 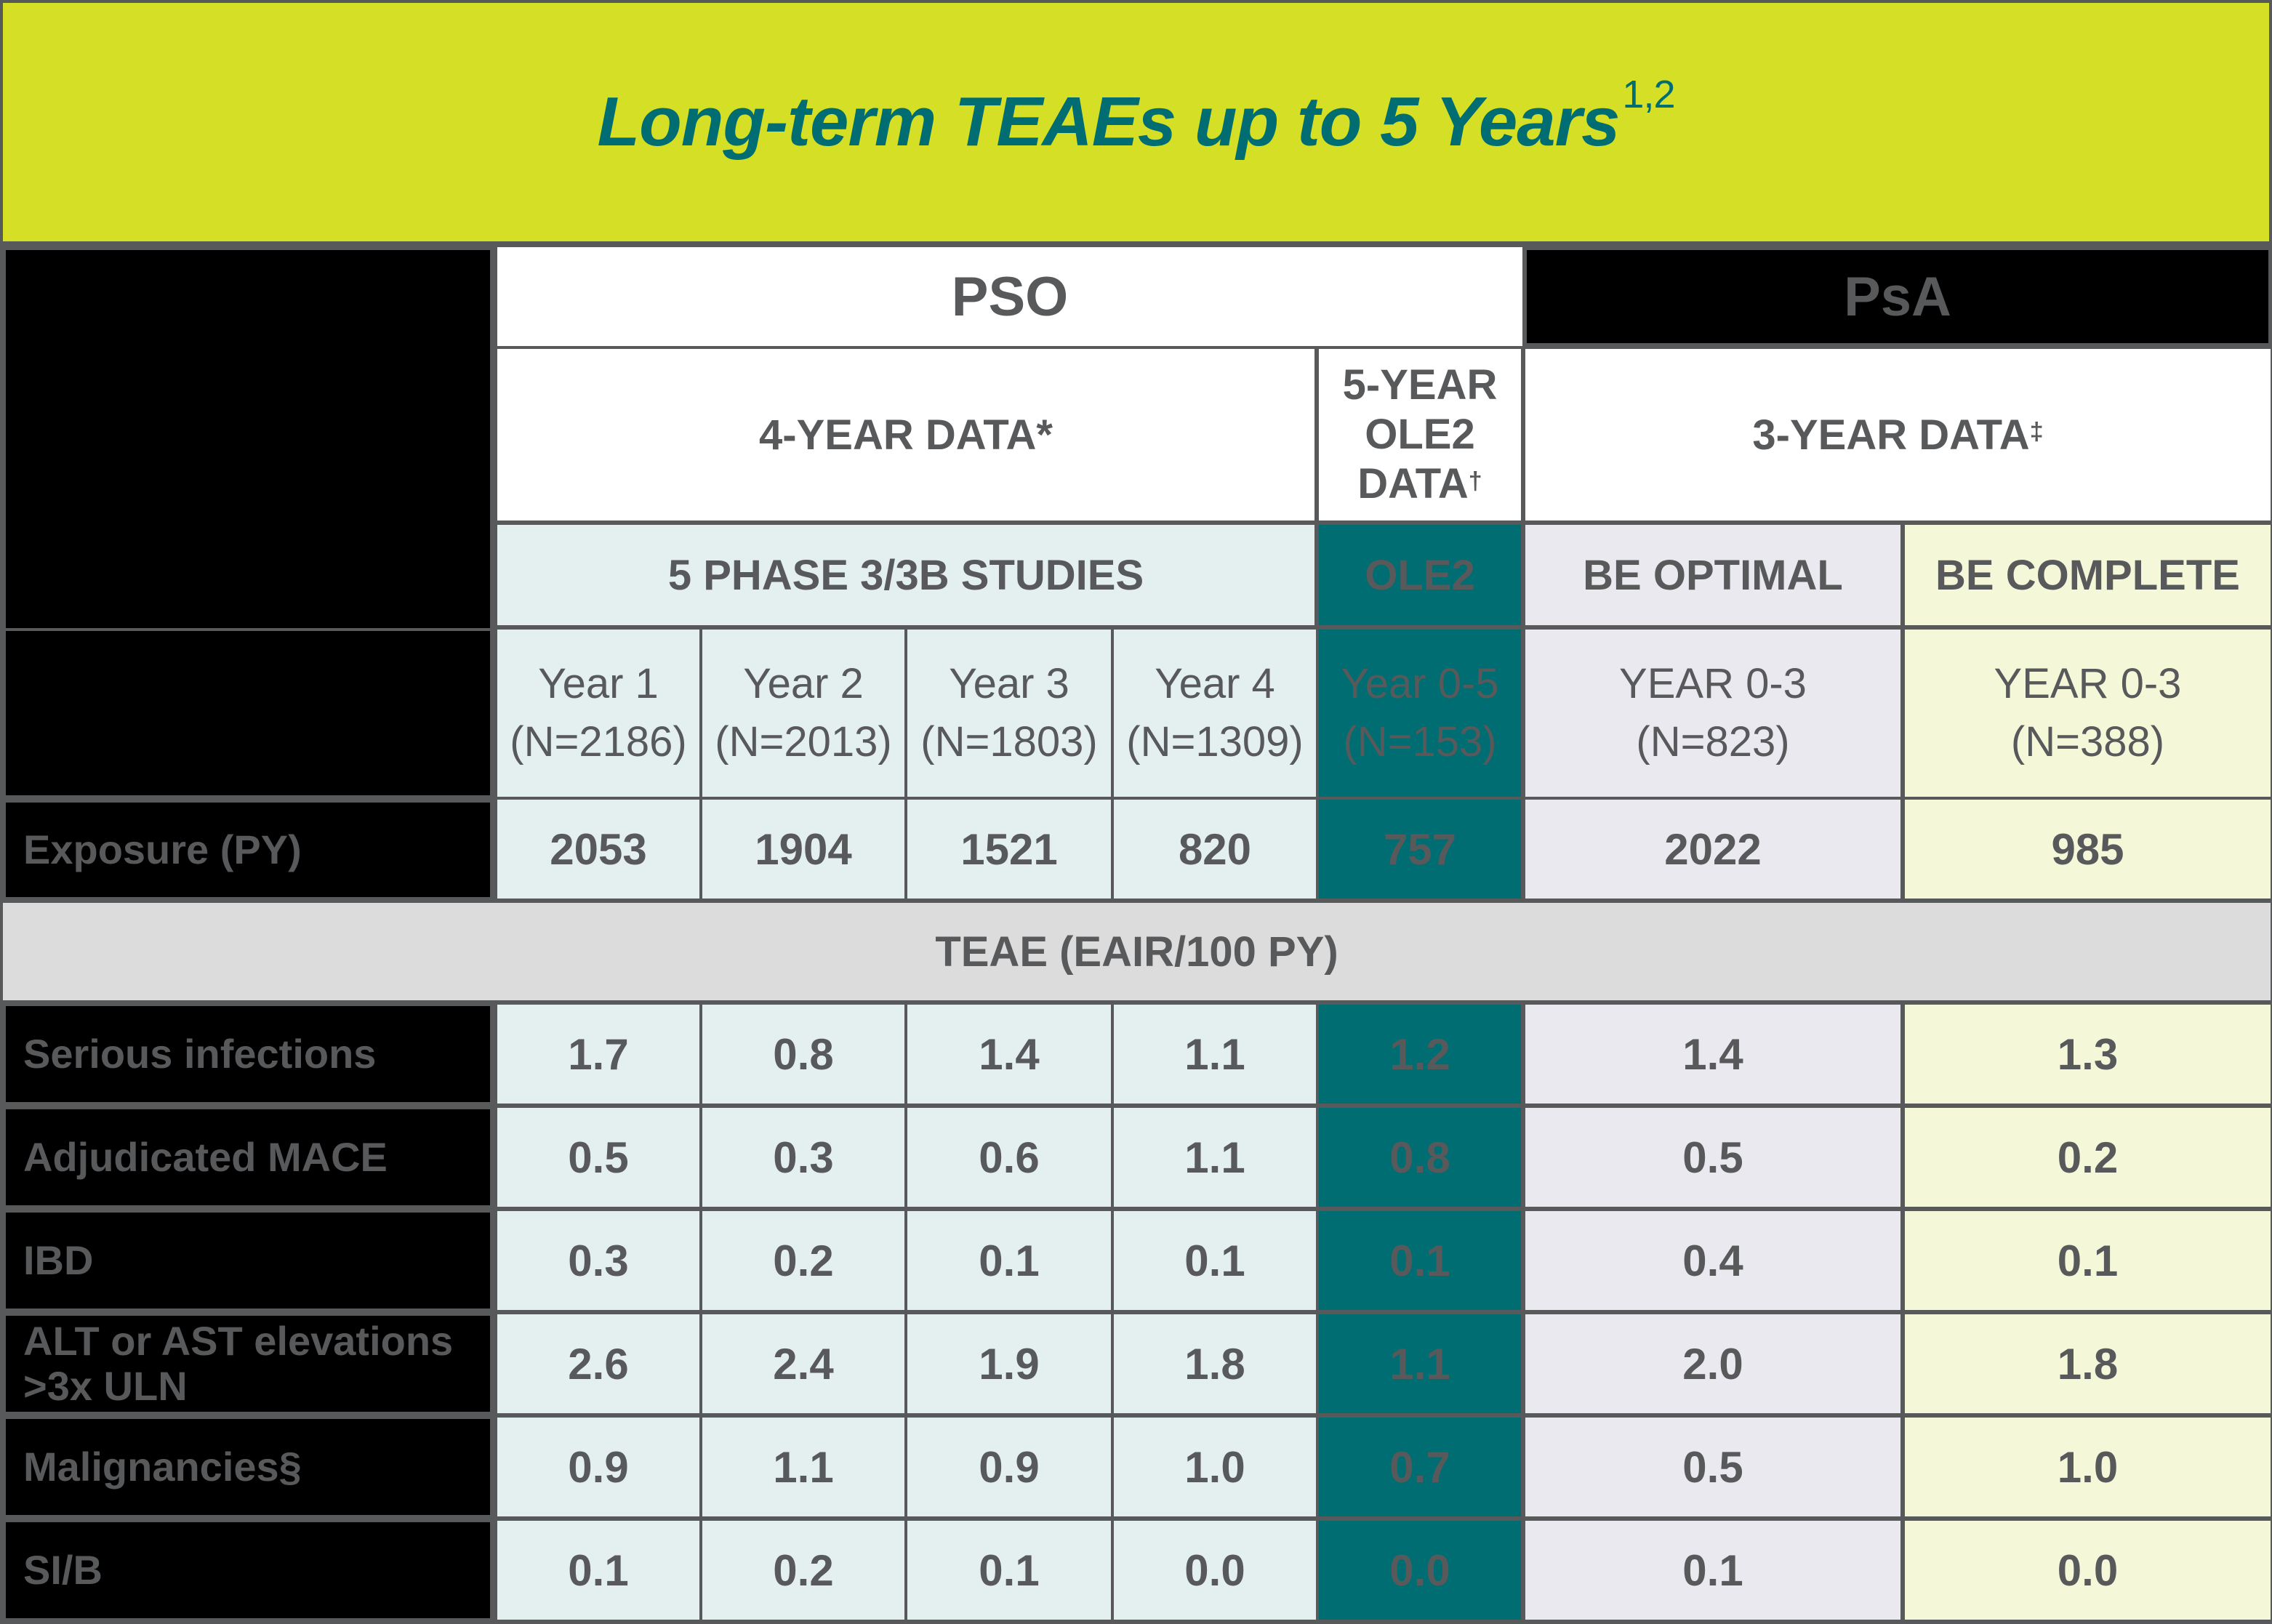 I want to click on data-cell: 2.6, so click(x=598, y=1363).